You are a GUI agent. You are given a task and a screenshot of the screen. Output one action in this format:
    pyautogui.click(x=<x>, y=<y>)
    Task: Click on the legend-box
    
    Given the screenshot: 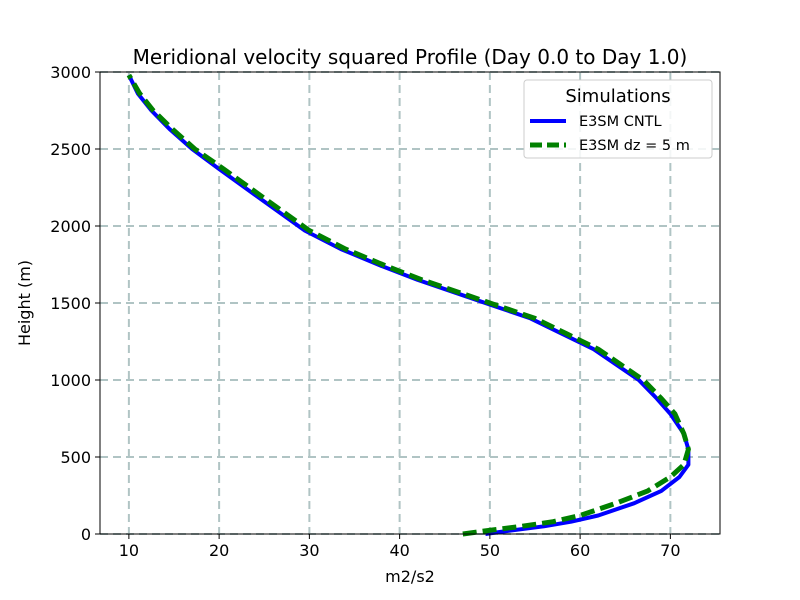 What is the action you would take?
    pyautogui.click(x=618, y=119)
    